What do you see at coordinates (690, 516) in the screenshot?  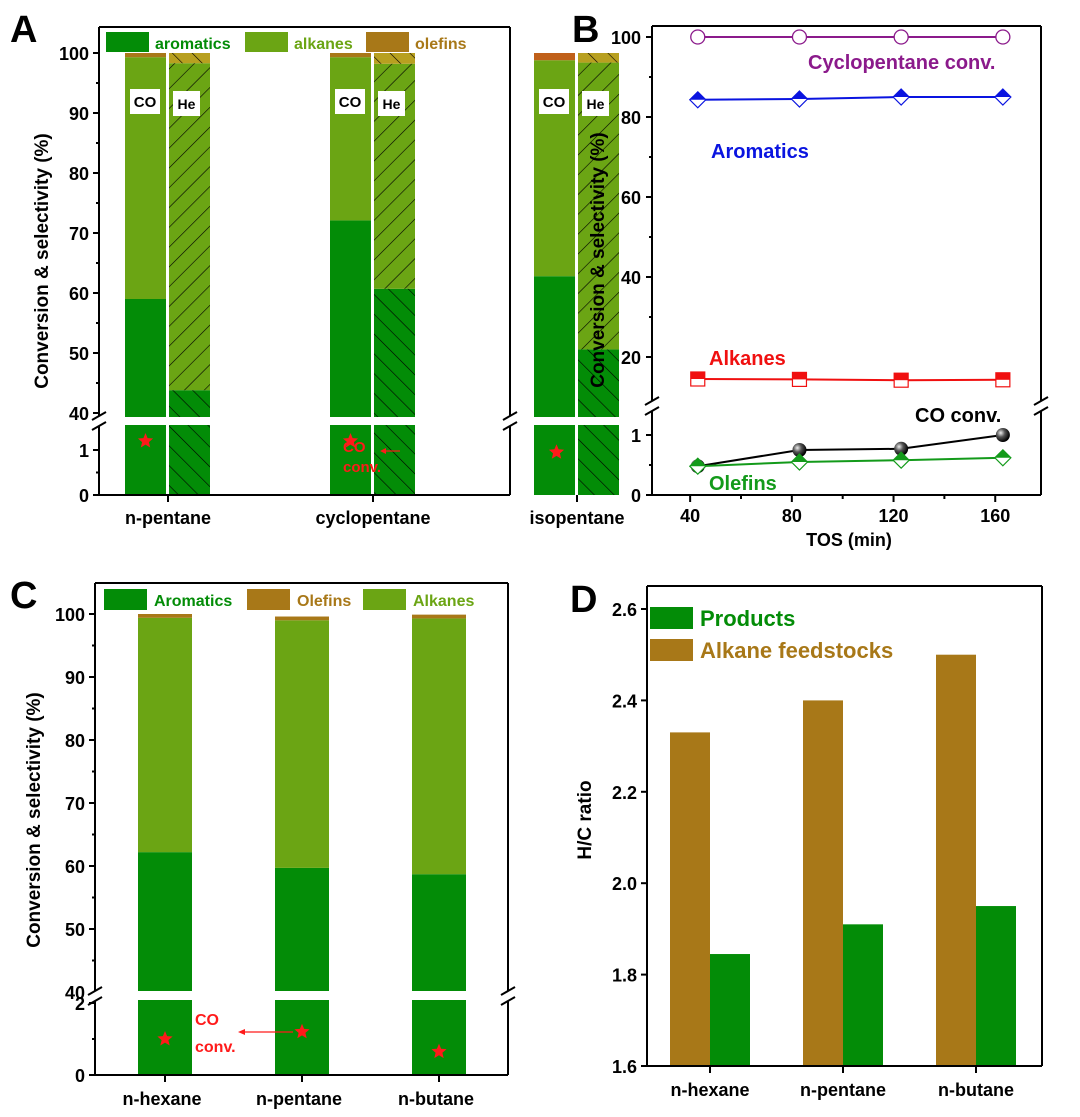 I see `x-tick-label: 40` at bounding box center [690, 516].